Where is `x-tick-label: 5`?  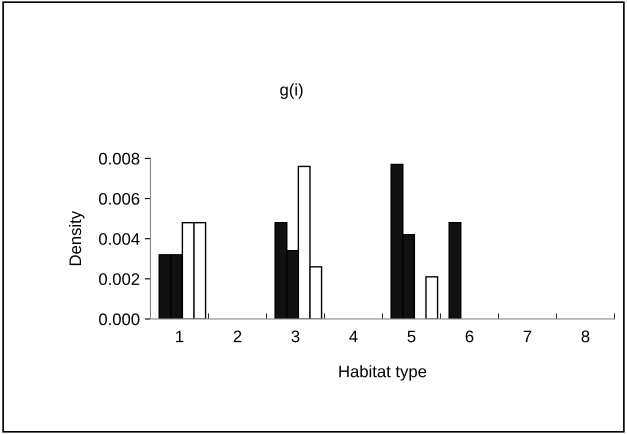
x-tick-label: 5 is located at coordinates (412, 336).